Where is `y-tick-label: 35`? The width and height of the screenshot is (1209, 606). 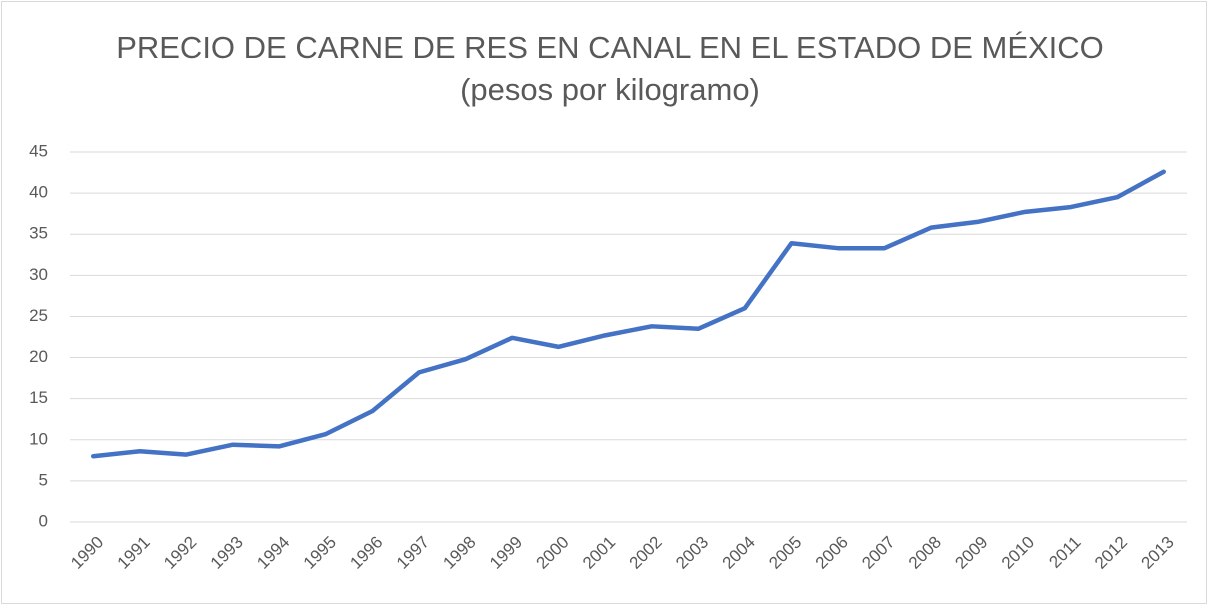
y-tick-label: 35 is located at coordinates (38, 233).